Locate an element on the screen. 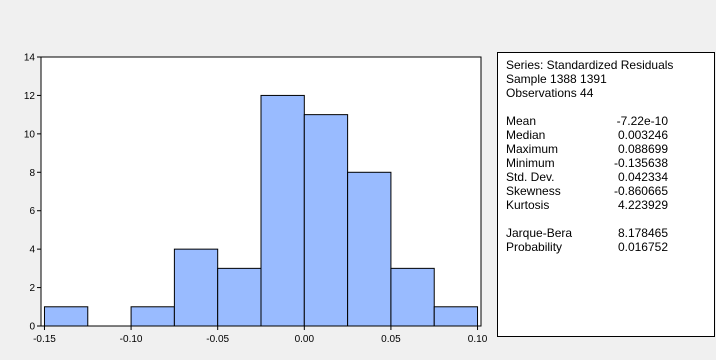  stat-label: Median is located at coordinates (526, 135).